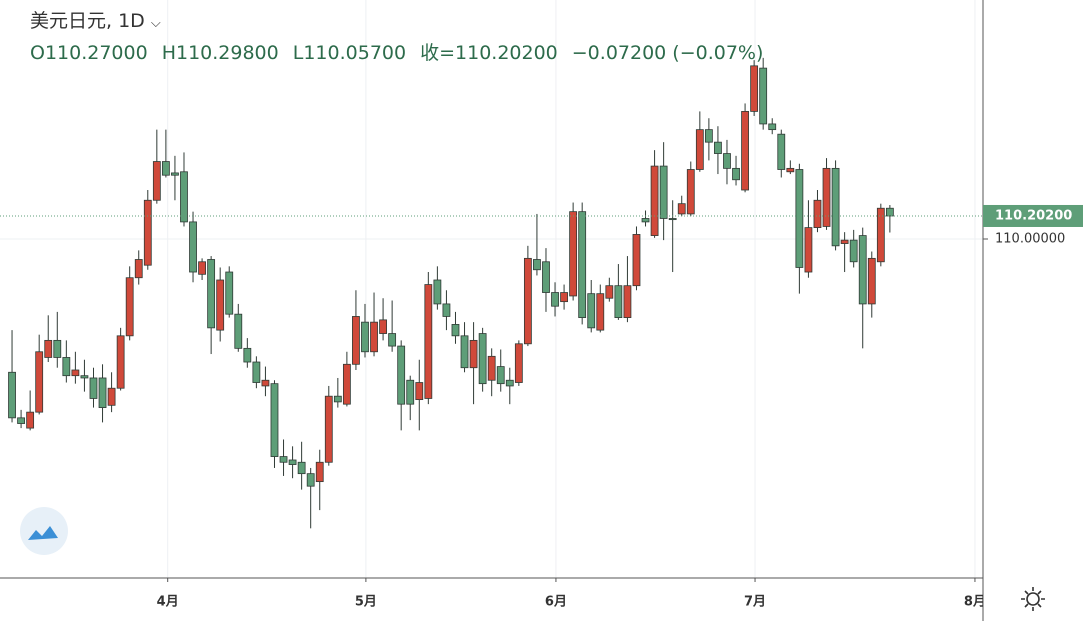  I want to click on x-tick-label: 5月, so click(366, 602).